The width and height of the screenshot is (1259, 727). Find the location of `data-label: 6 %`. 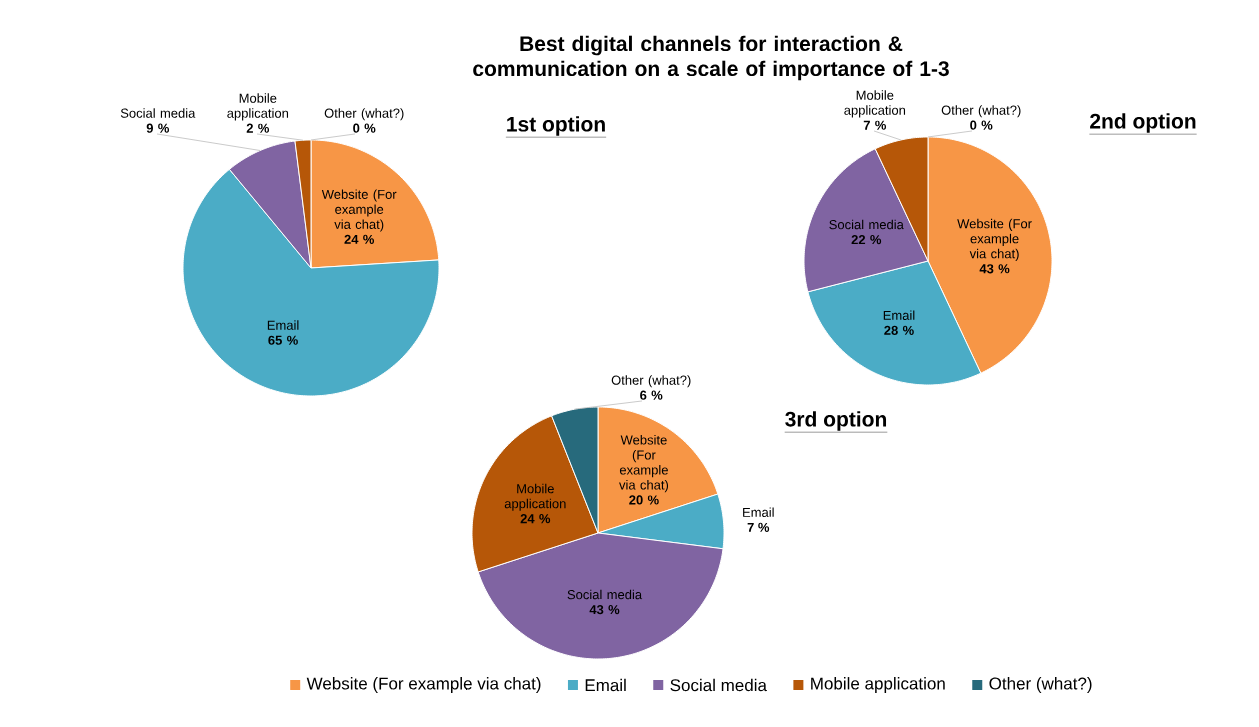

data-label: 6 % is located at coordinates (651, 395).